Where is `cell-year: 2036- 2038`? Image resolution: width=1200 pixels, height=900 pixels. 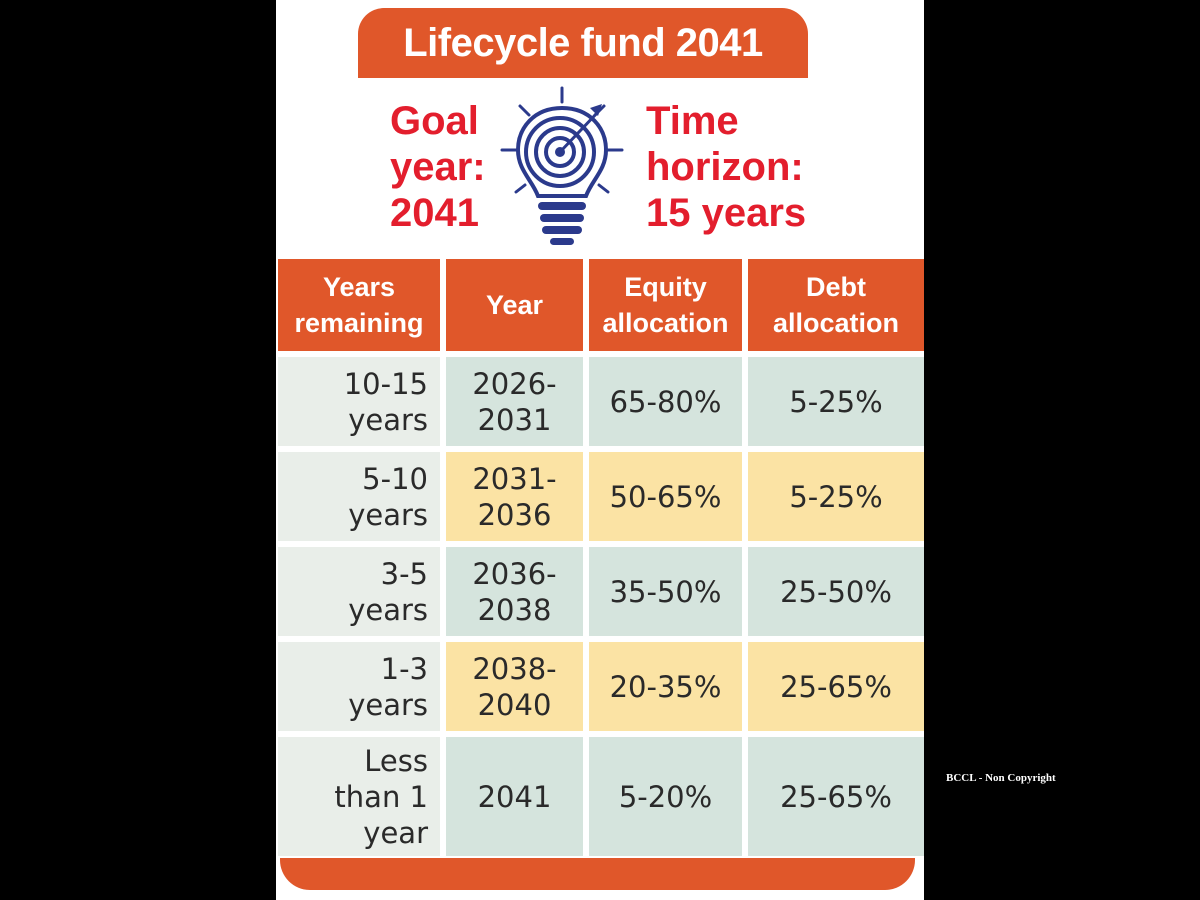 cell-year: 2036- 2038 is located at coordinates (514, 591).